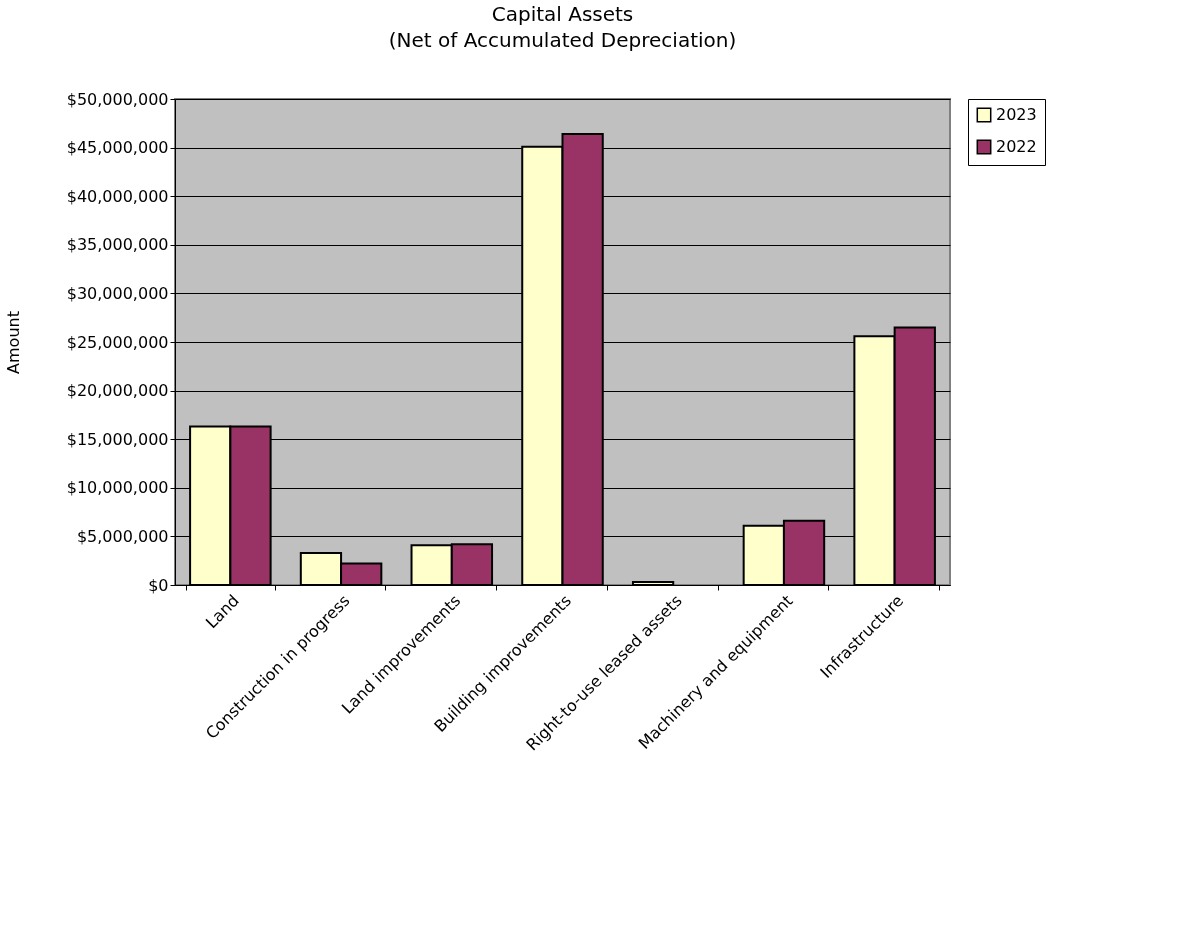  What do you see at coordinates (117, 196) in the screenshot?
I see `y-tick-label: $40,000,000` at bounding box center [117, 196].